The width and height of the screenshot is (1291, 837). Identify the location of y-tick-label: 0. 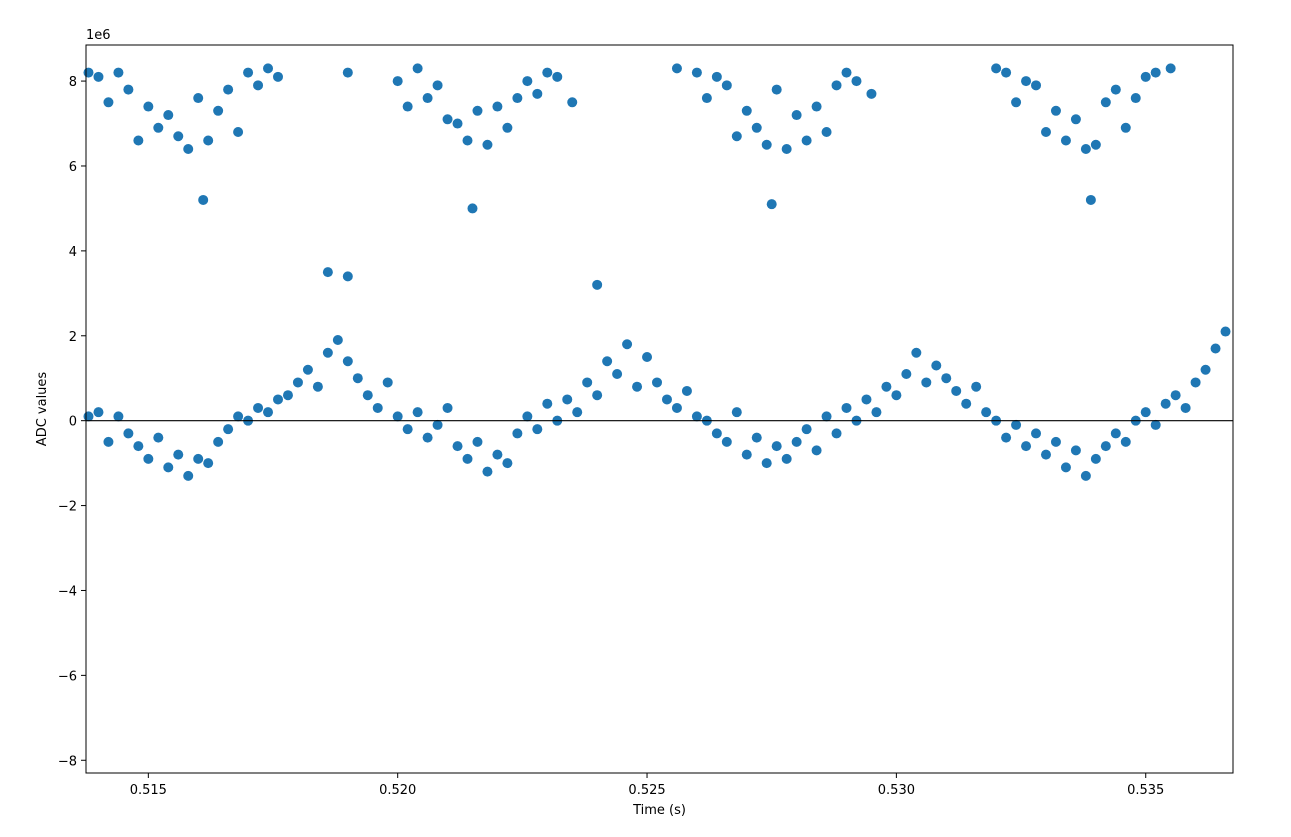
(73, 422).